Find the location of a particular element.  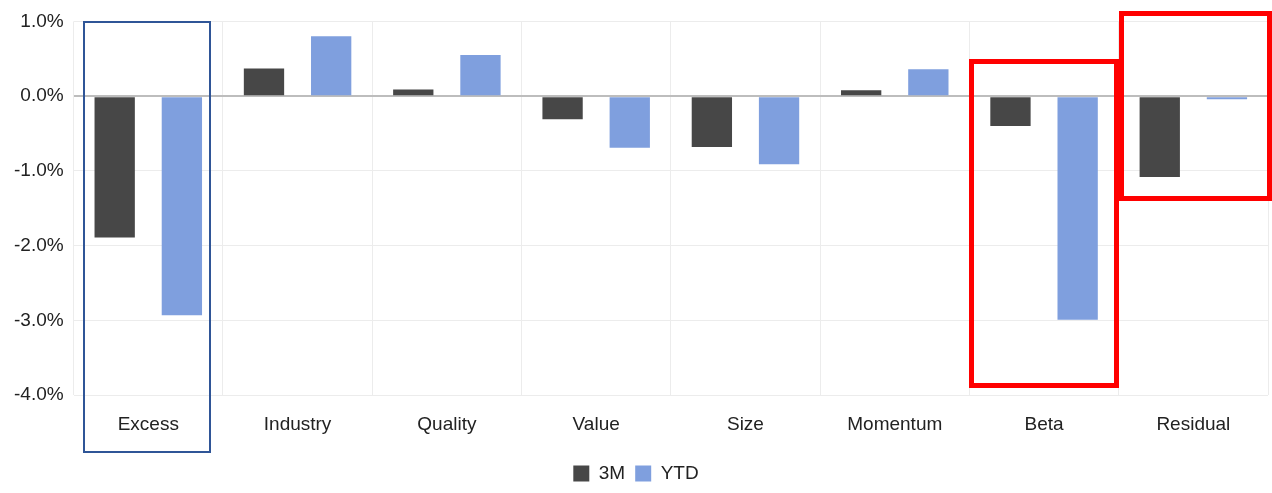

y-tick-label: 1.0% is located at coordinates (42, 20).